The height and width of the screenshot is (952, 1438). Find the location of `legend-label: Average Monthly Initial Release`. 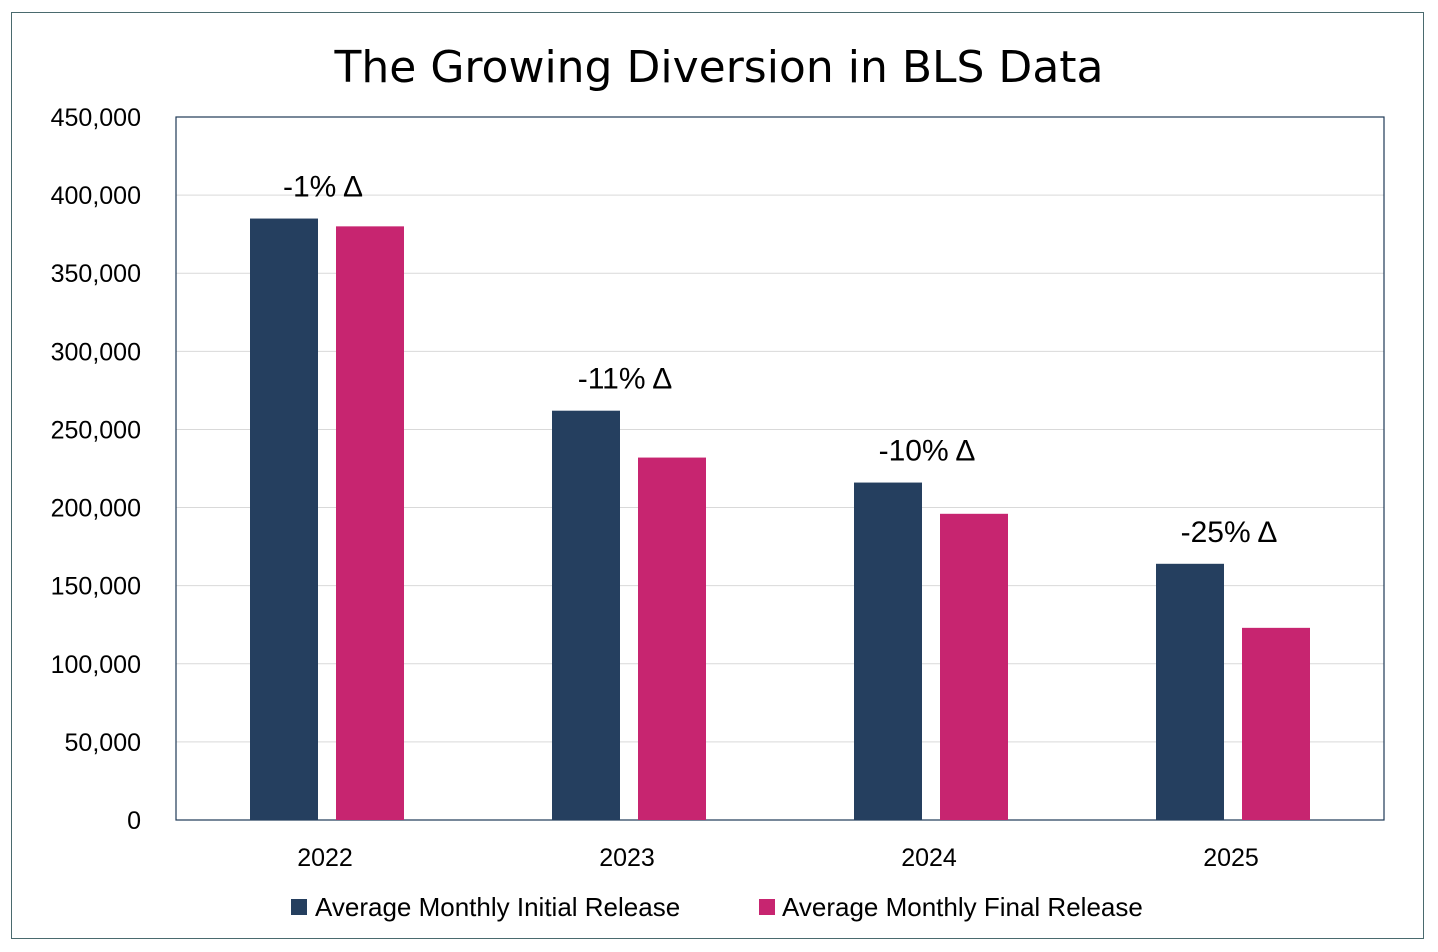

legend-label: Average Monthly Initial Release is located at coordinates (497, 907).